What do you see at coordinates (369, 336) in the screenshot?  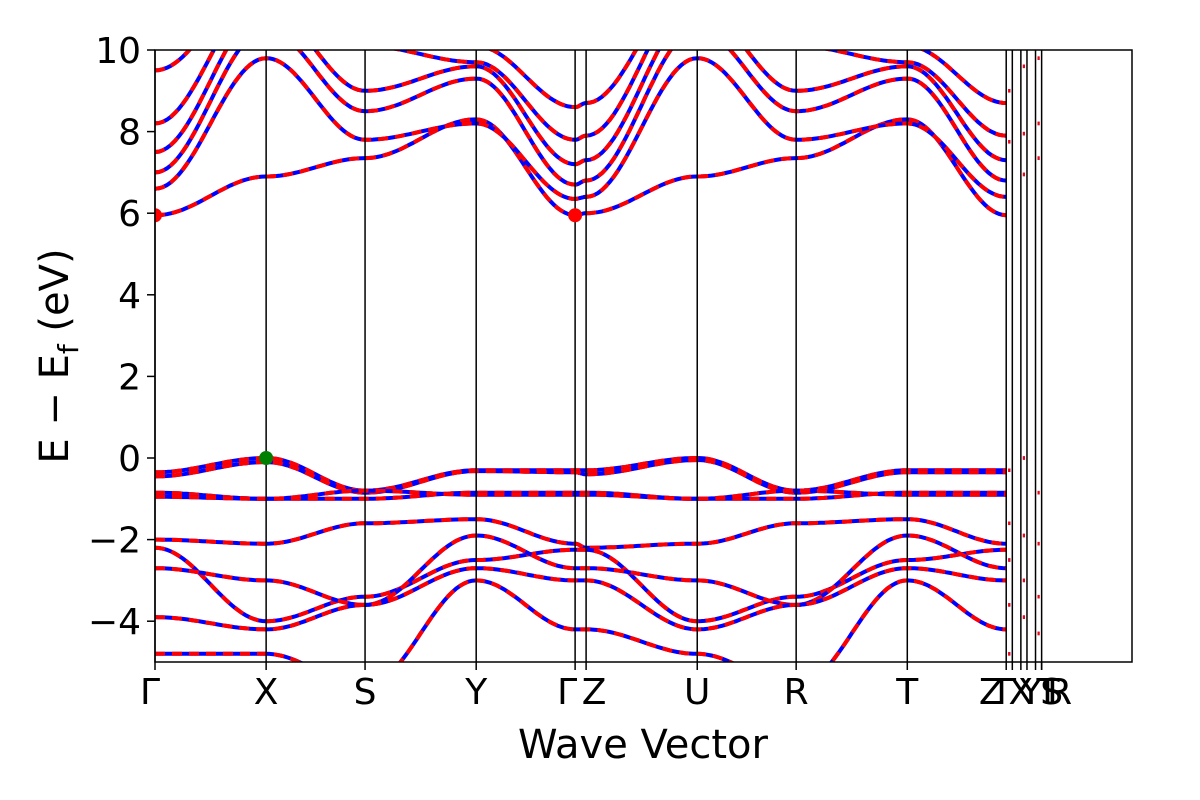 I see `extrema-markers` at bounding box center [369, 336].